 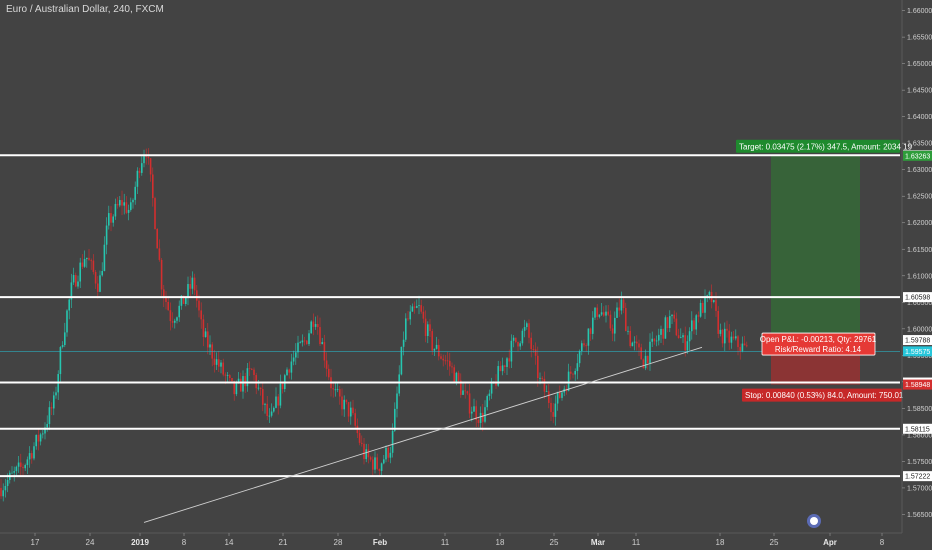 I want to click on level-tag: 1.57222, so click(x=917, y=476).